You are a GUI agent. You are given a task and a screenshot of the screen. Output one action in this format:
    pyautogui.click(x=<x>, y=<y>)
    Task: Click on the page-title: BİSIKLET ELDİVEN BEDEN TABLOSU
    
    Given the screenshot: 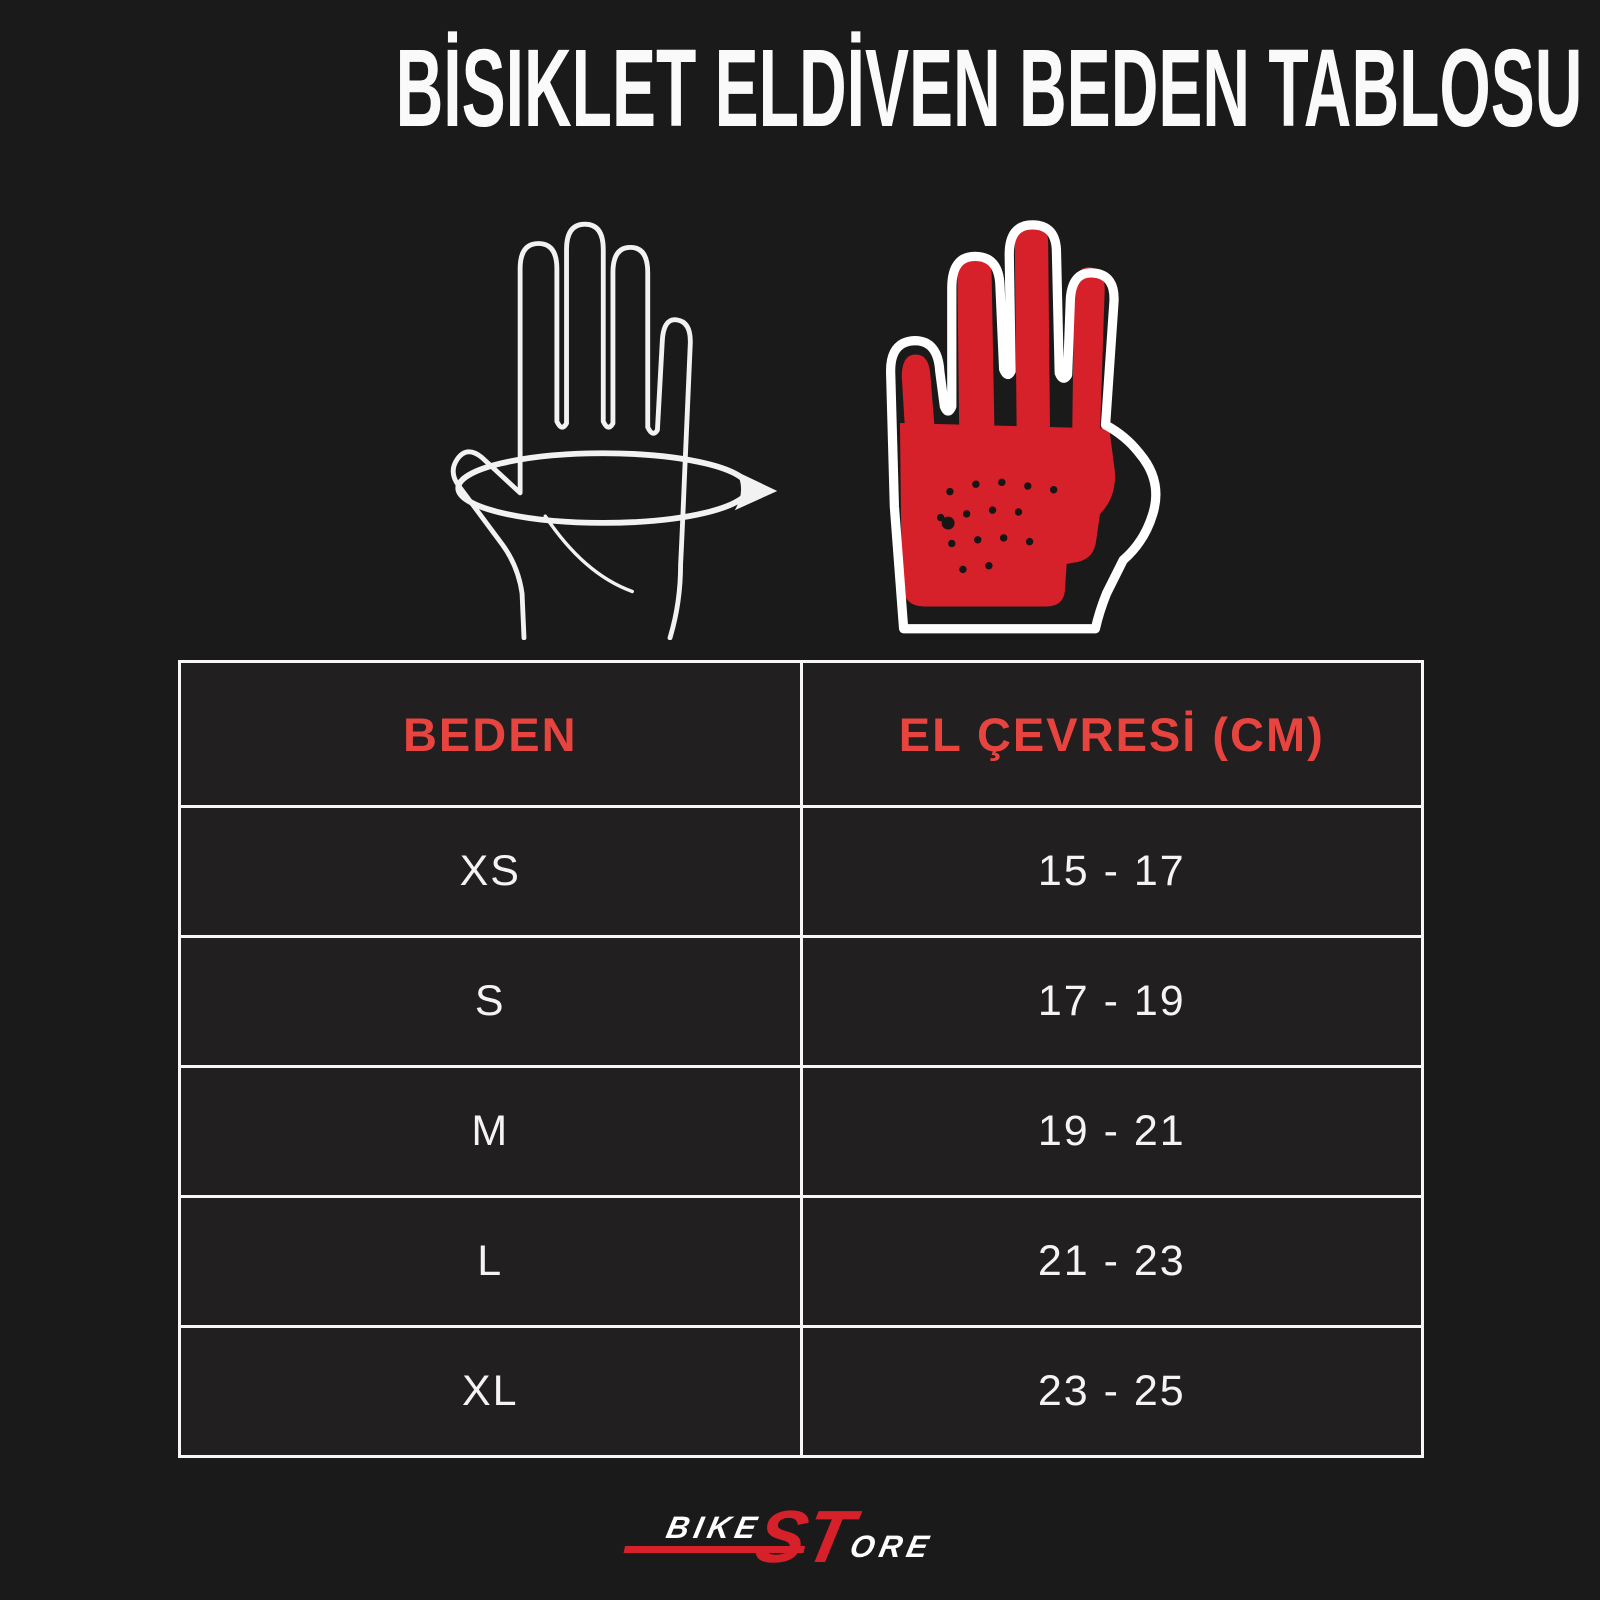 What is the action you would take?
    pyautogui.click(x=800, y=88)
    